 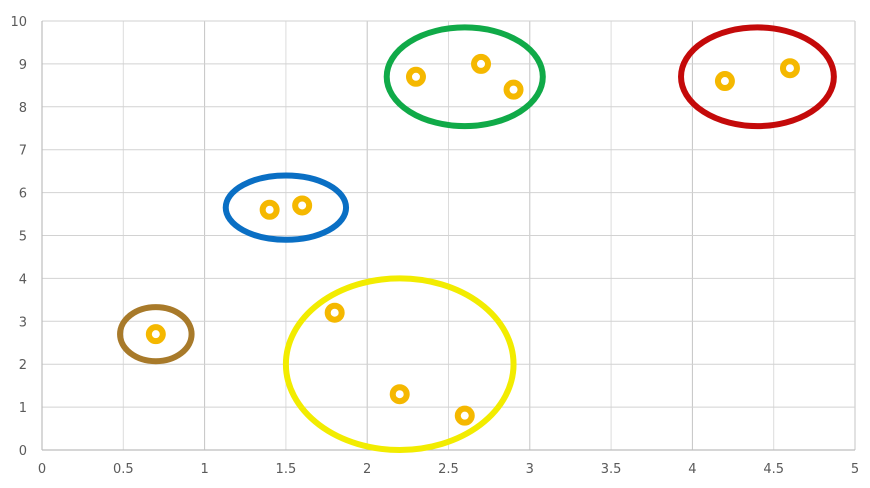 What do you see at coordinates (23, 408) in the screenshot?
I see `y-tick-label: 1` at bounding box center [23, 408].